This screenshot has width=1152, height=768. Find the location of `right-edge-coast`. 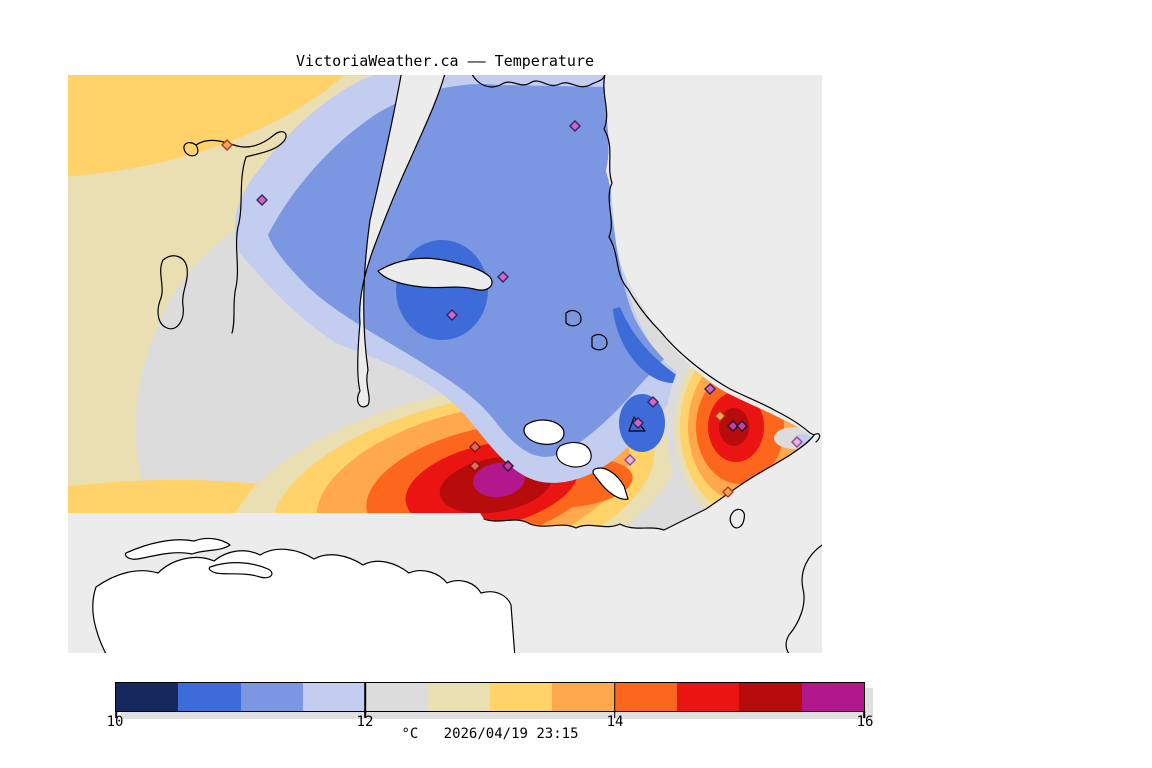

right-edge-coast is located at coordinates (803, 598).